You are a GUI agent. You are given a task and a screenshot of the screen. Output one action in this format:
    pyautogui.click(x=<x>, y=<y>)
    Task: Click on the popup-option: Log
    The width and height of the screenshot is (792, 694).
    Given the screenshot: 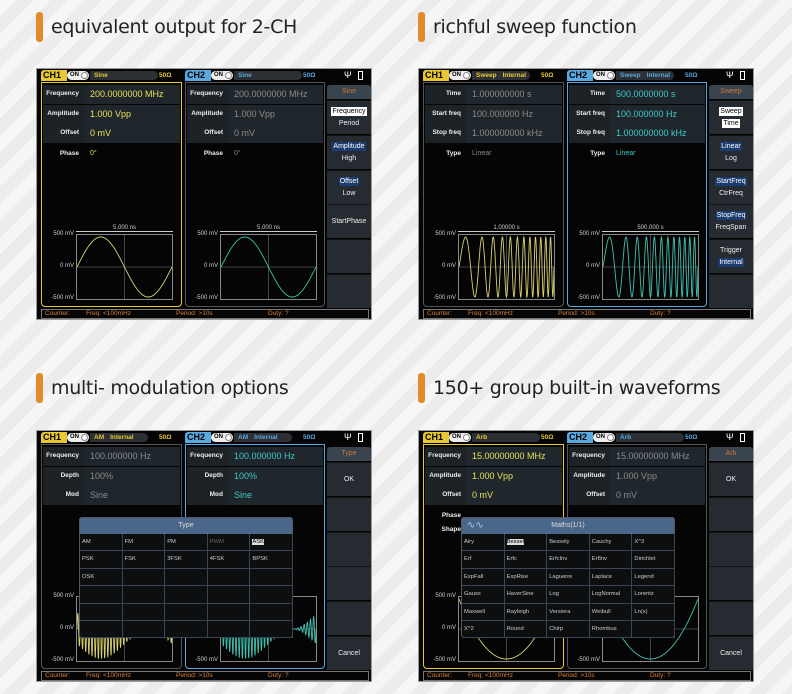 What is the action you would take?
    pyautogui.click(x=568, y=595)
    